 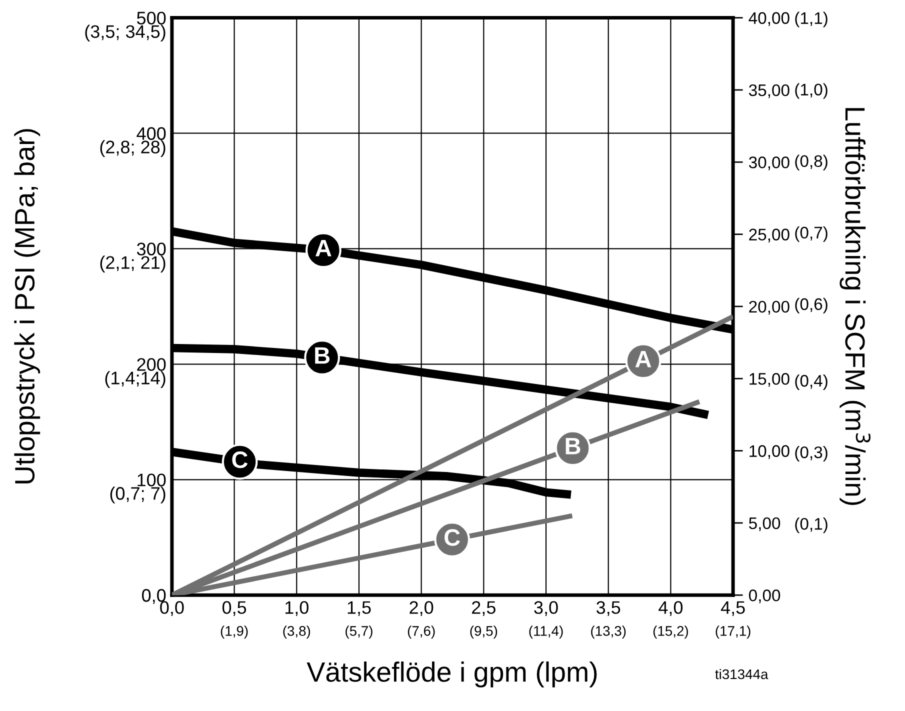 I want to click on y3-tick-label: (1,1), so click(x=811, y=20).